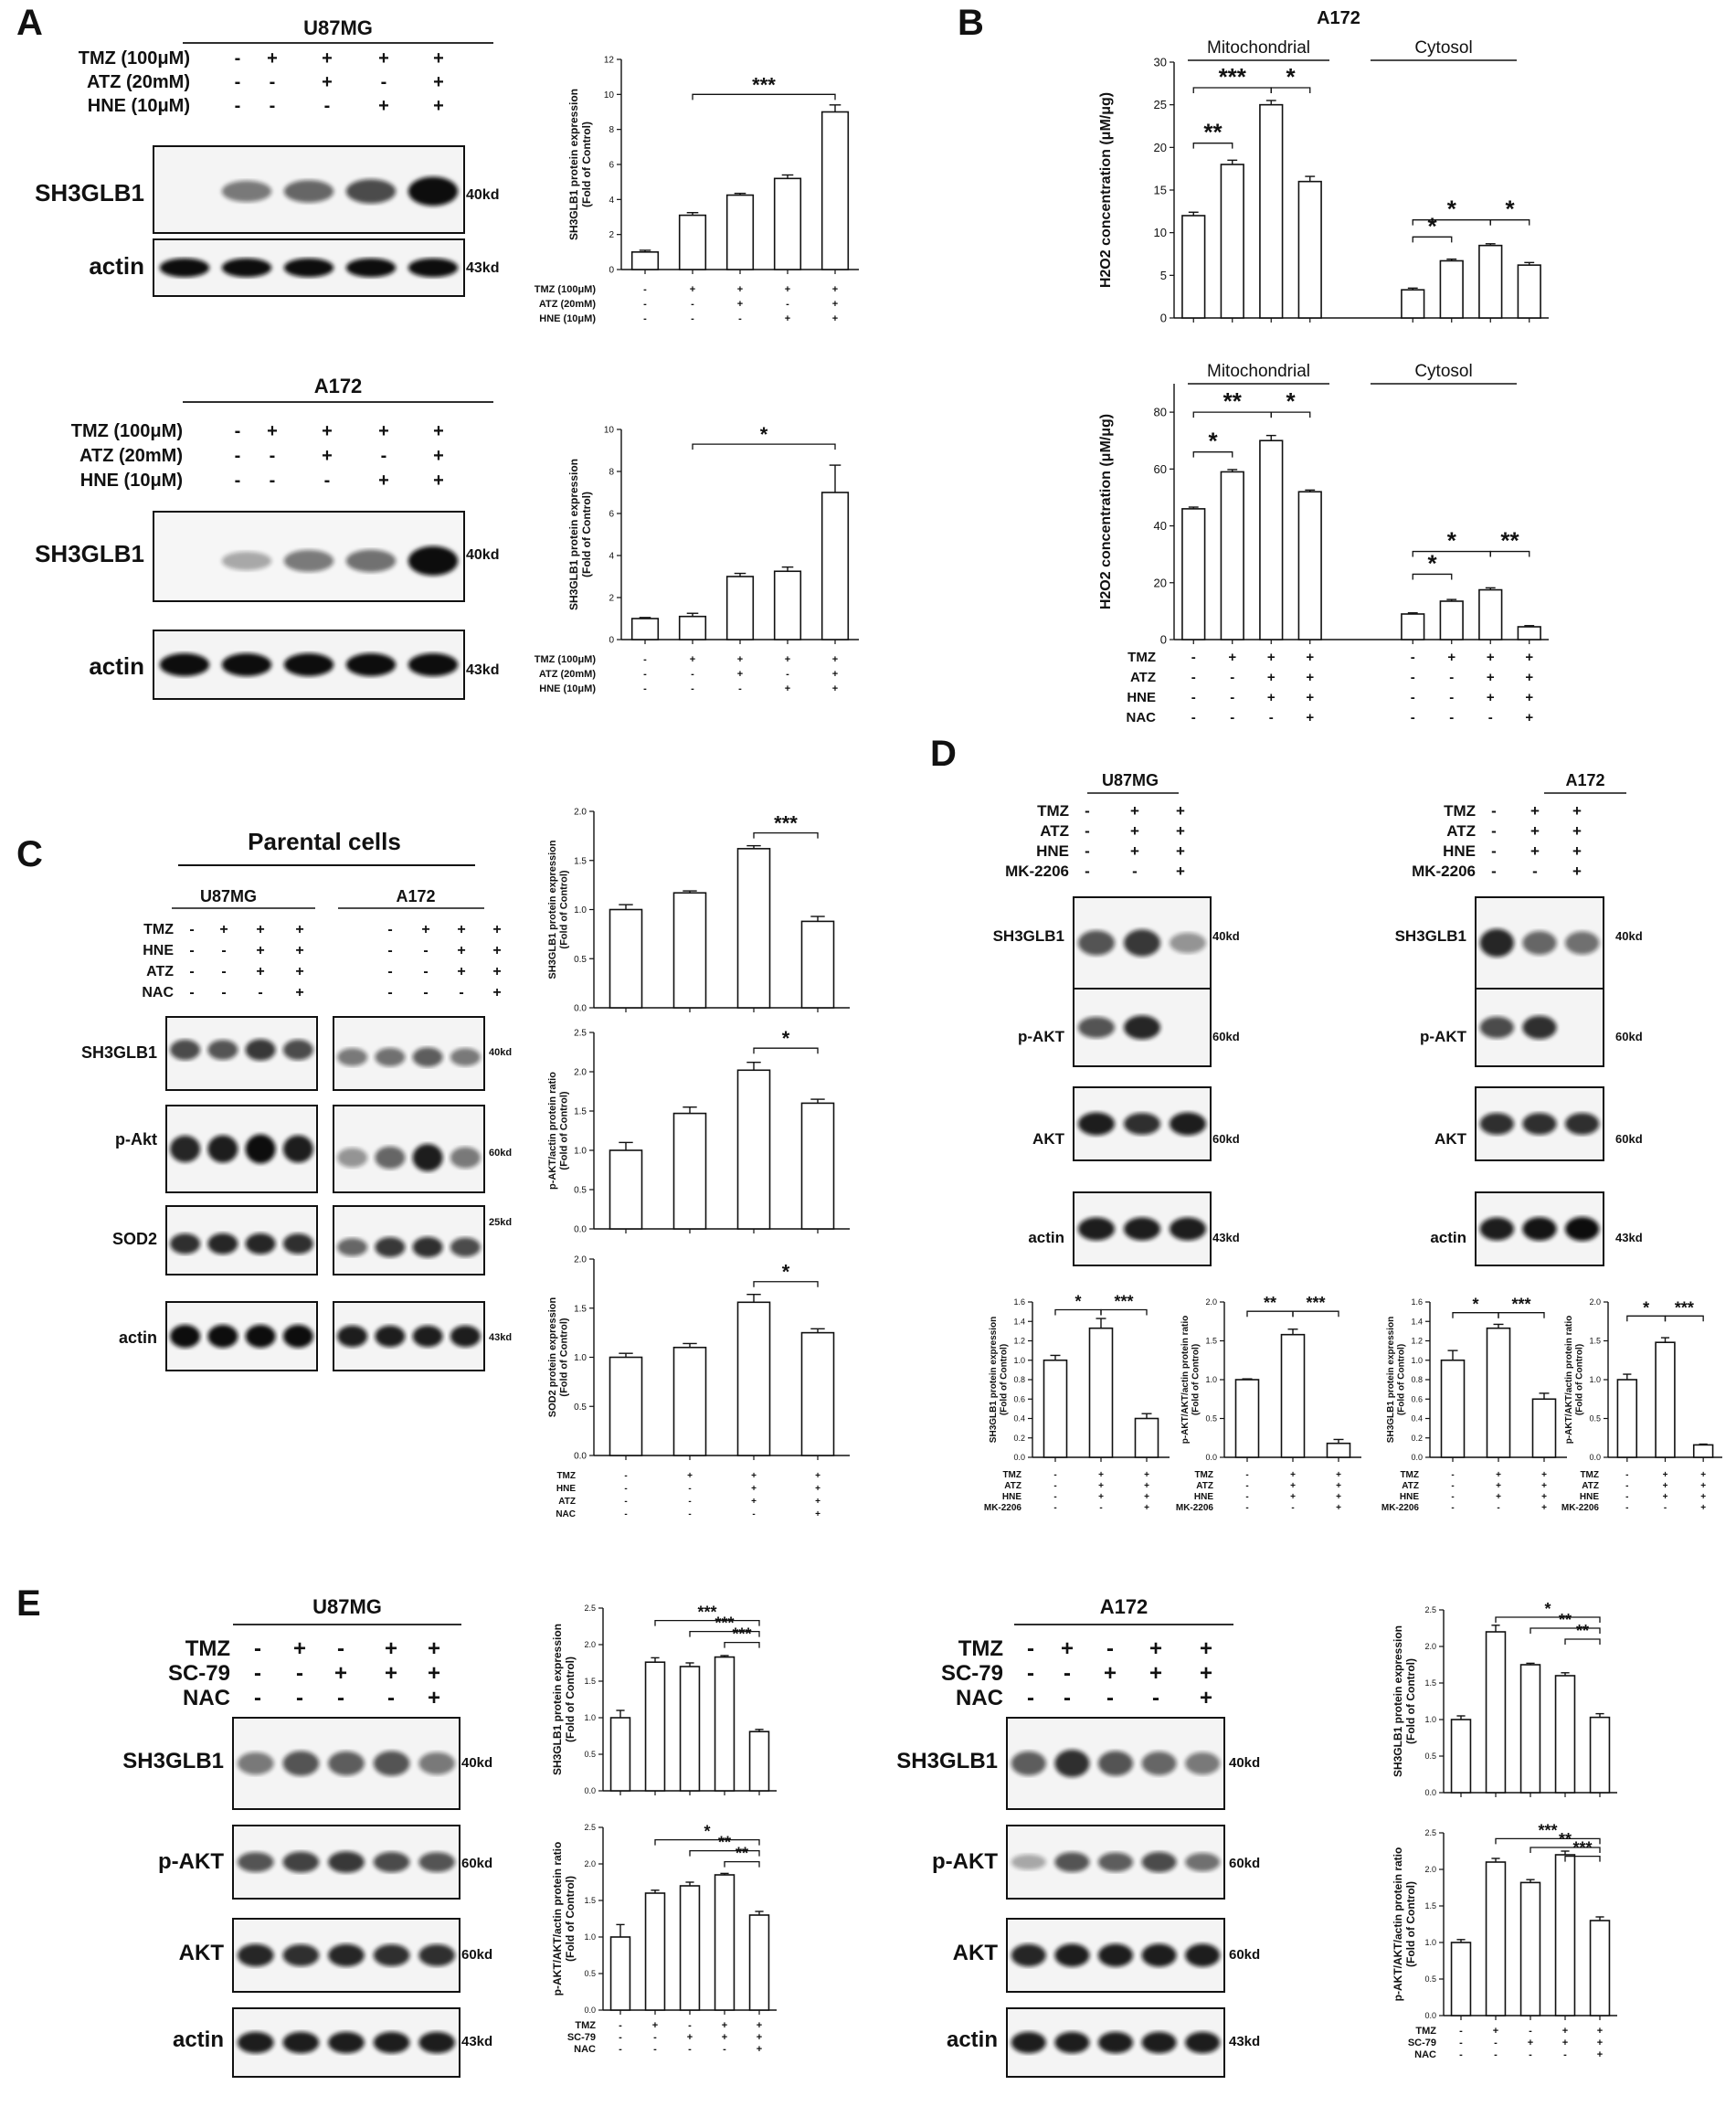 The width and height of the screenshot is (1736, 2117). What do you see at coordinates (580, 1009) in the screenshot?
I see `y-tick-label: 0.0` at bounding box center [580, 1009].